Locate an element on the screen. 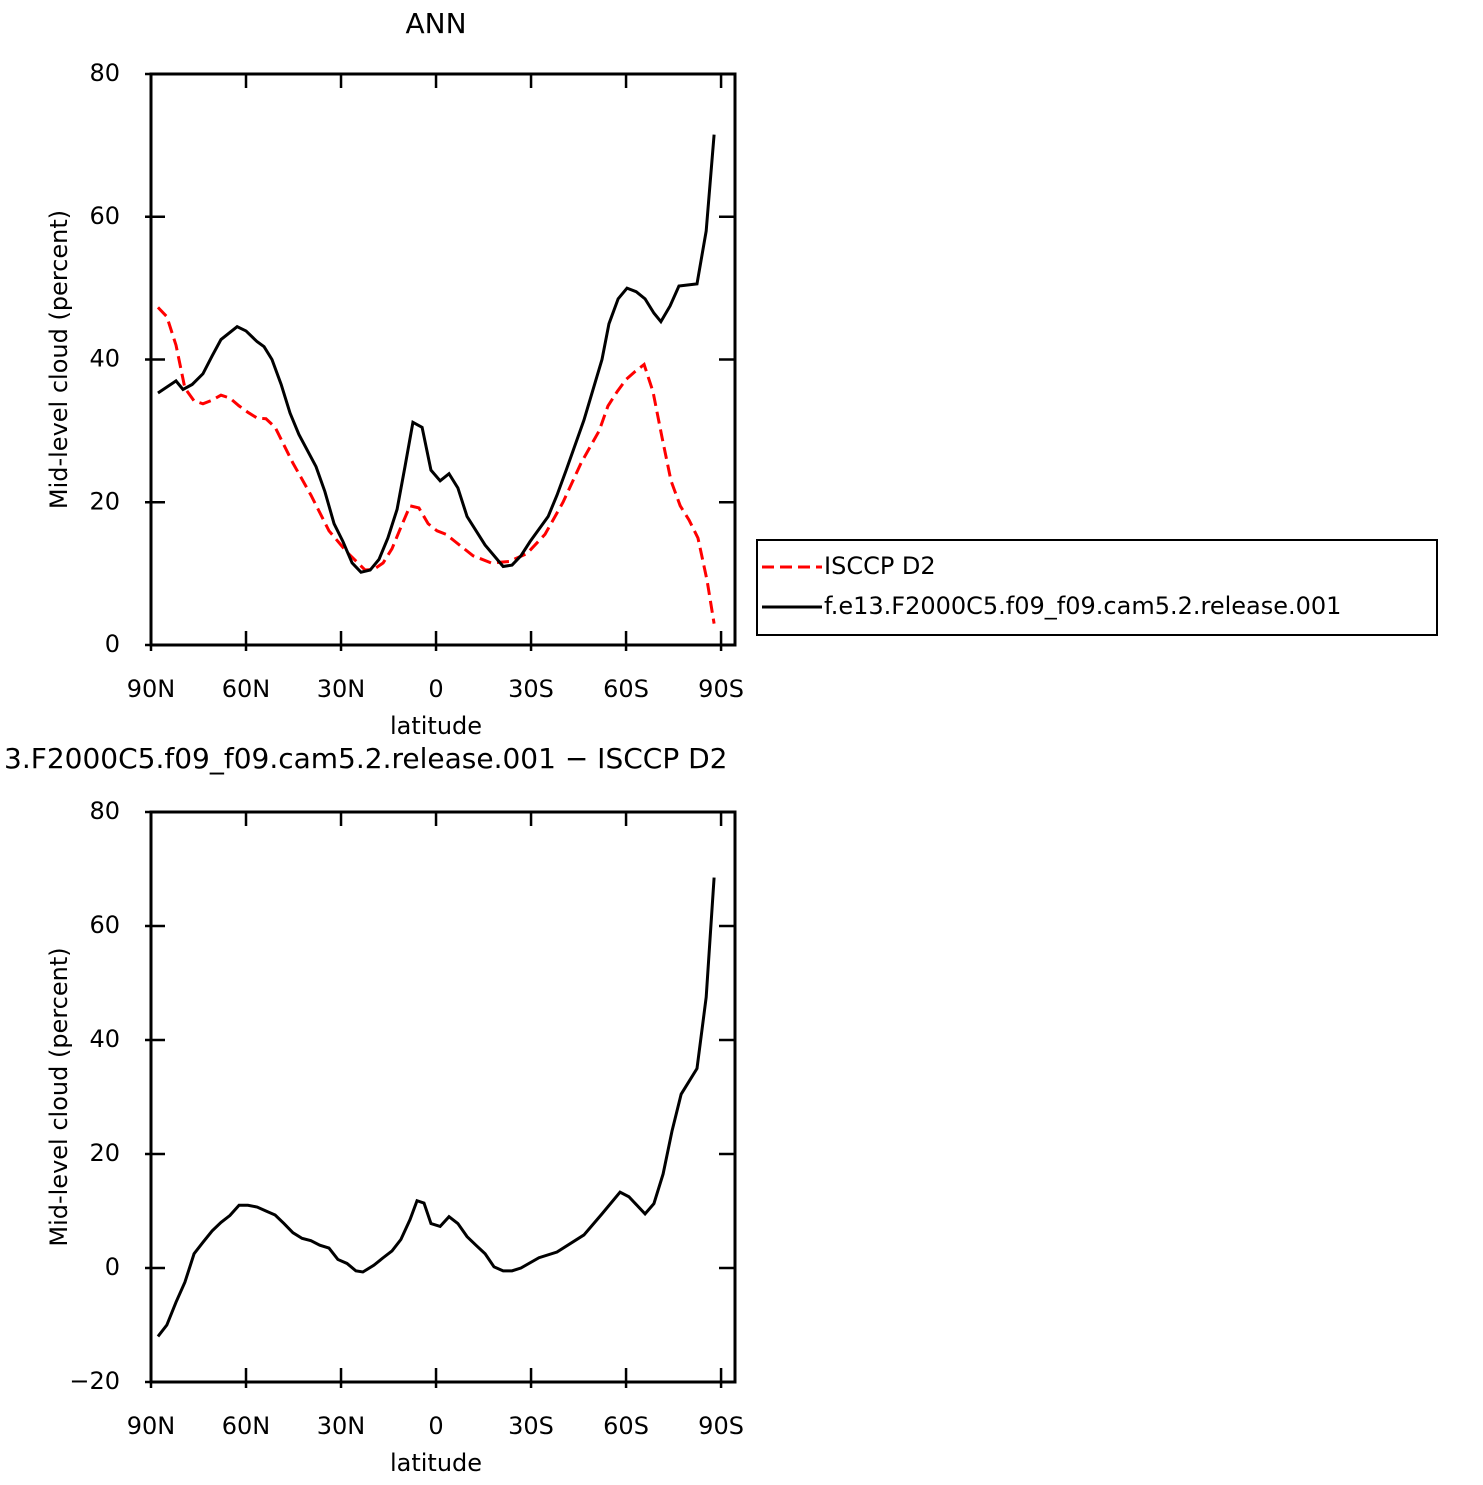 The height and width of the screenshot is (1485, 1483). legend-box is located at coordinates (1097, 587).